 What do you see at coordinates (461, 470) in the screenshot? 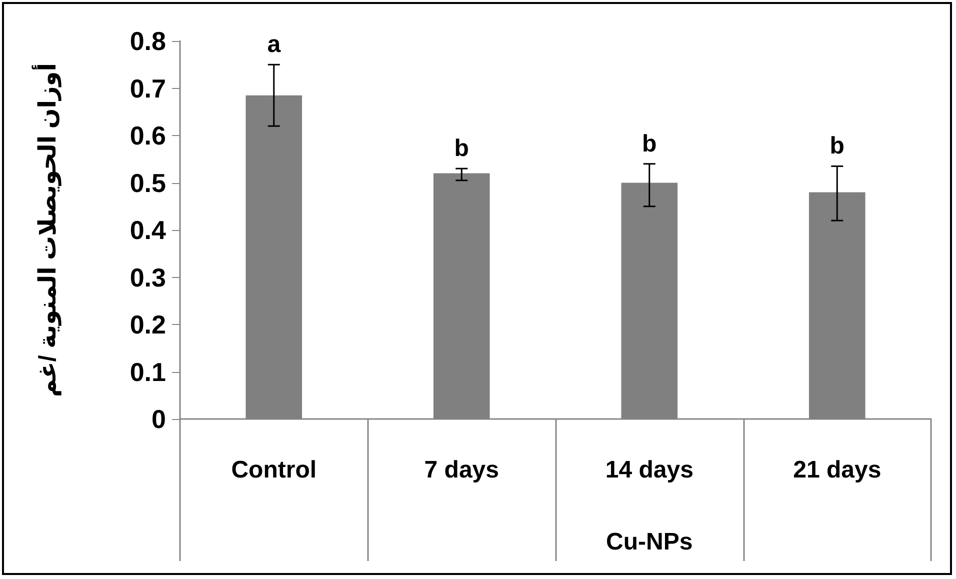
I see `x-tick-label: 7 days` at bounding box center [461, 470].